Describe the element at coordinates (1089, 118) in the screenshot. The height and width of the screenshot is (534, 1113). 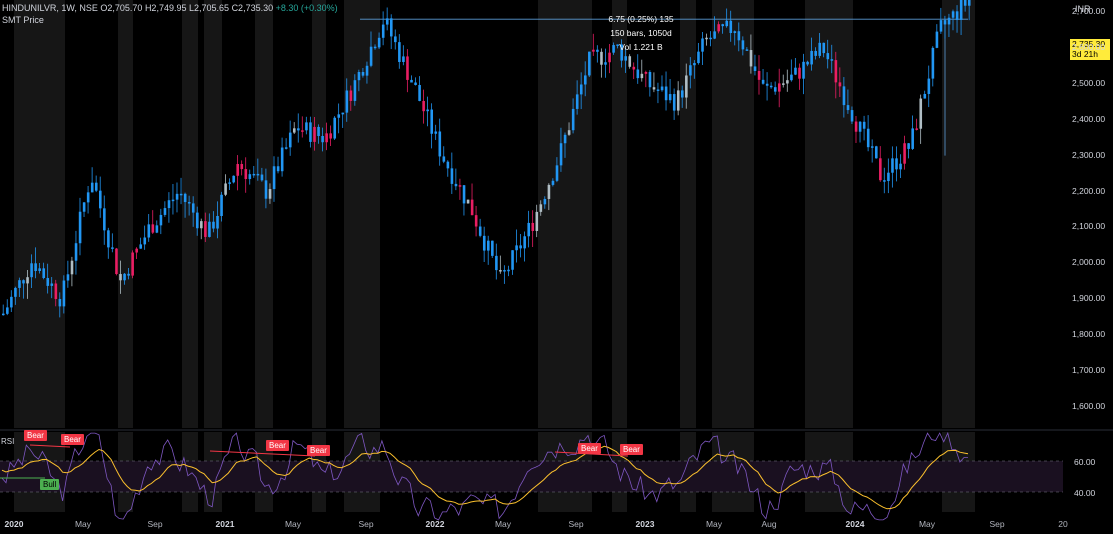
I see `price-tick: 2,400.00` at that location.